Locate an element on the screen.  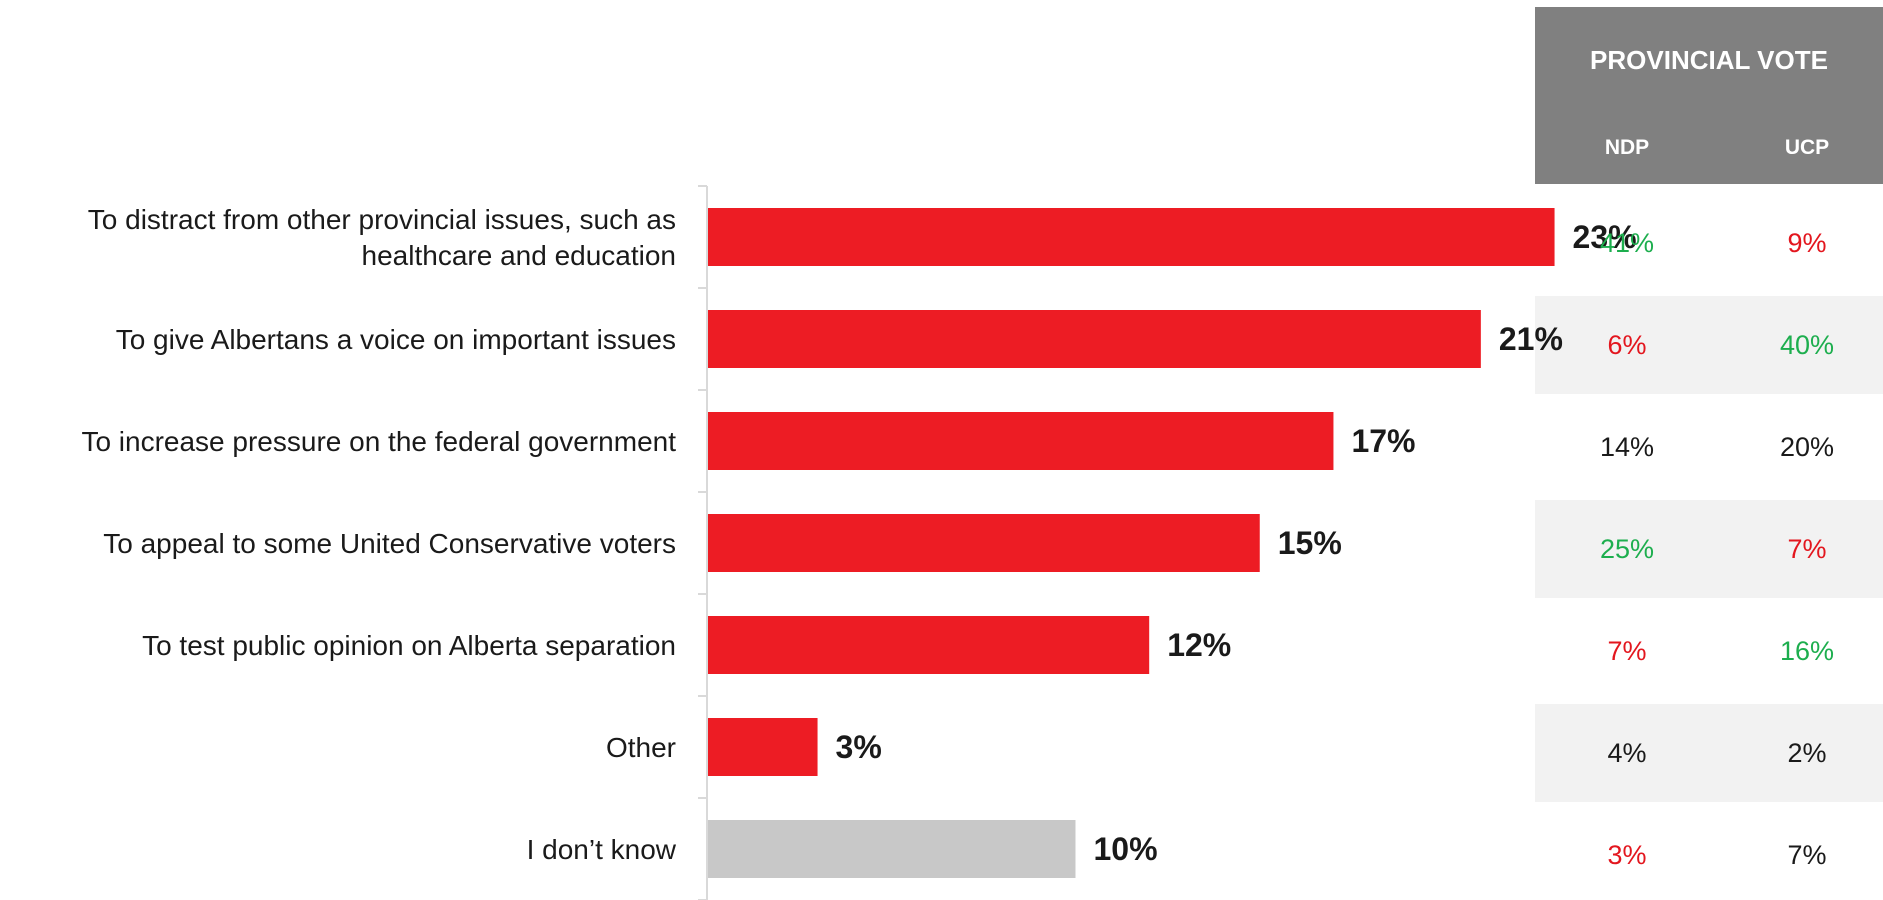
table-cell: 2% is located at coordinates (1806, 753).